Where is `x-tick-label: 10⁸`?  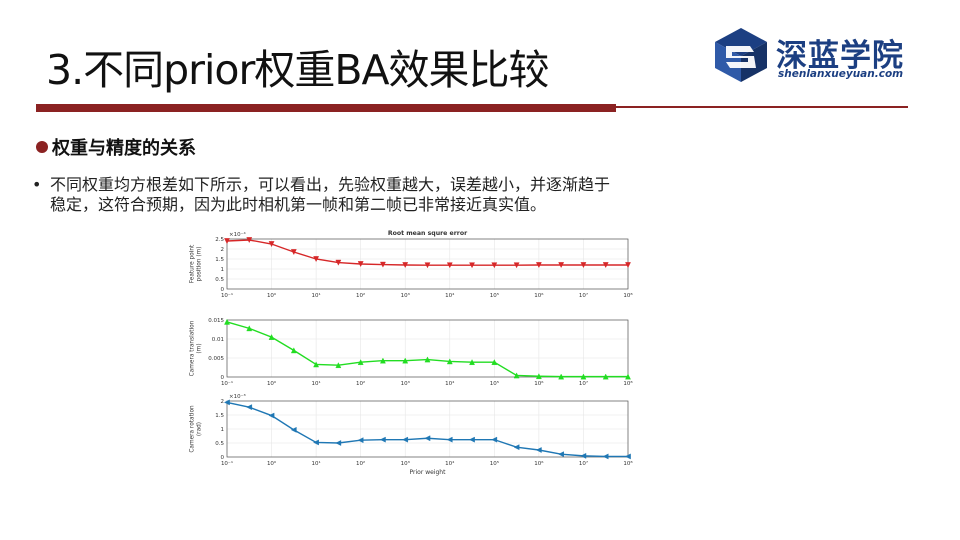
x-tick-label: 10⁸ is located at coordinates (628, 295).